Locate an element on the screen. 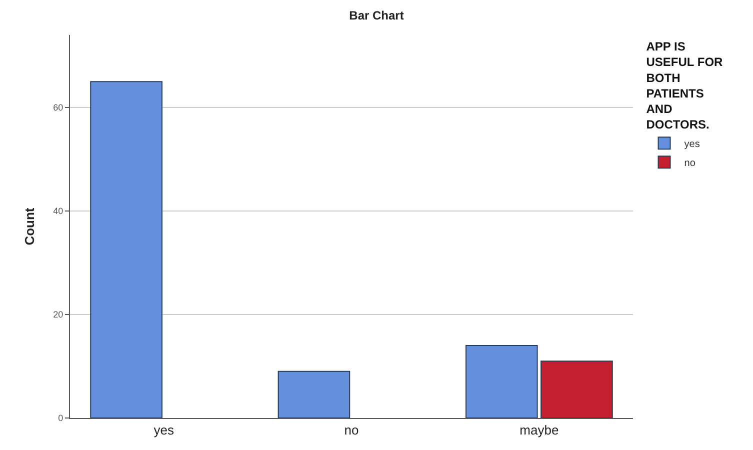  y-tick-label: 20 is located at coordinates (58, 315).